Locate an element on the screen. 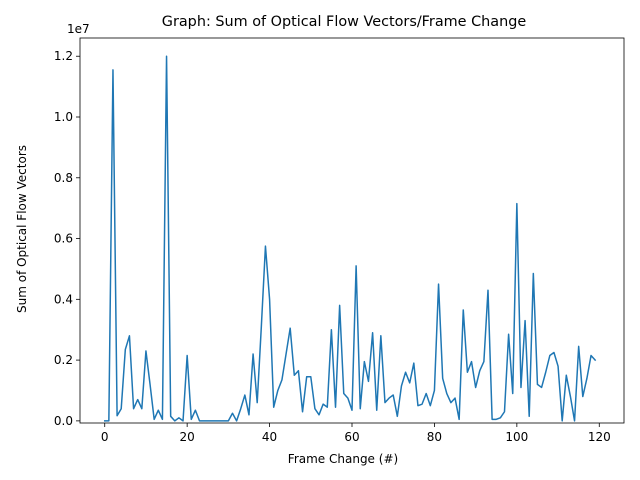 Image resolution: width=640 pixels, height=480 pixels. y-tick-label: 0.0 is located at coordinates (63, 421).